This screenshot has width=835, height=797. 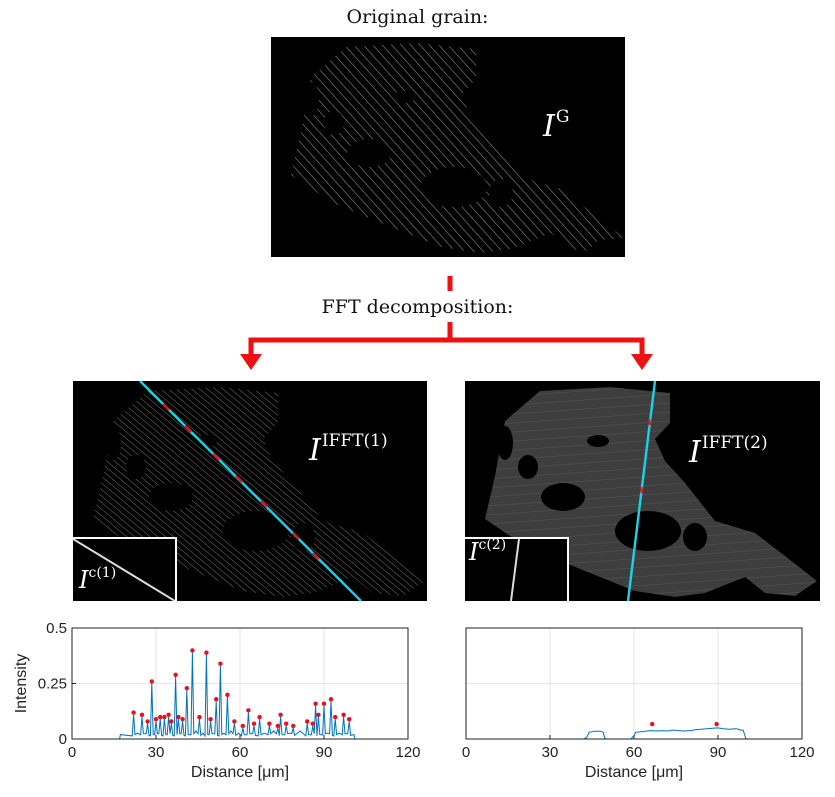 What do you see at coordinates (417, 307) in the screenshot?
I see `fft-decomposition-title: FFT decomposition:` at bounding box center [417, 307].